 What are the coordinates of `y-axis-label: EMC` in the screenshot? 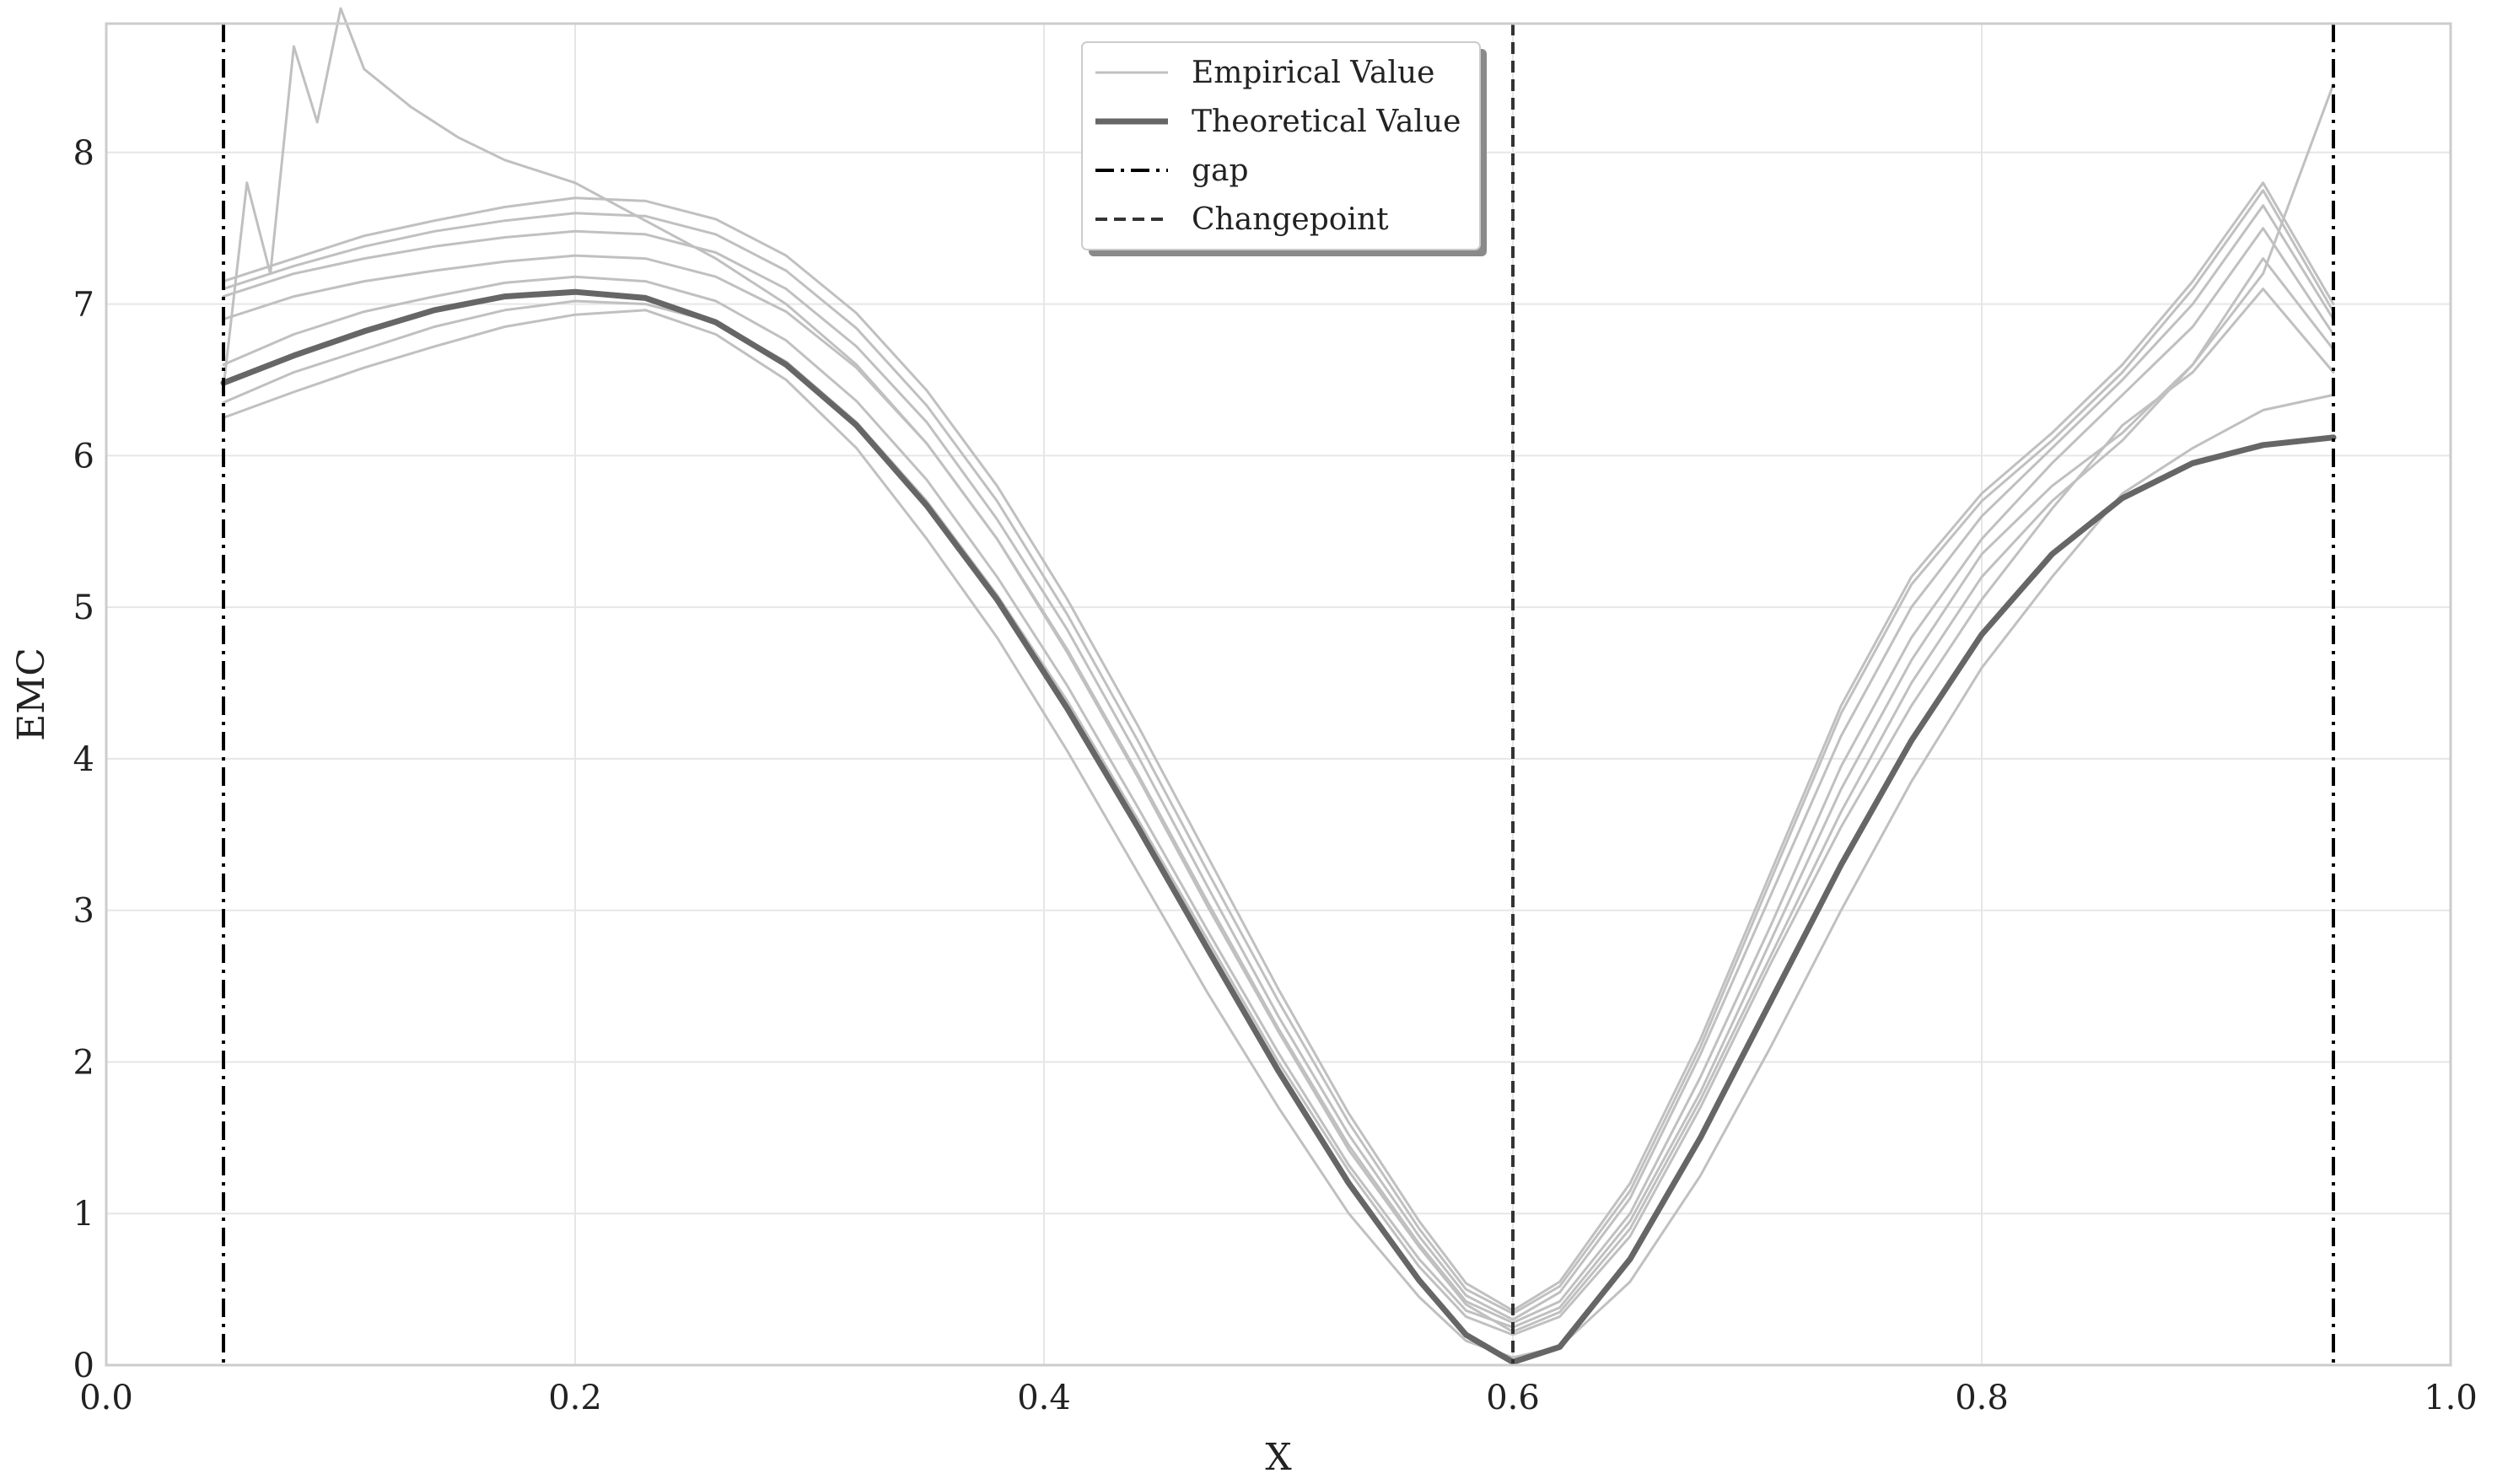 It's located at (31, 694).